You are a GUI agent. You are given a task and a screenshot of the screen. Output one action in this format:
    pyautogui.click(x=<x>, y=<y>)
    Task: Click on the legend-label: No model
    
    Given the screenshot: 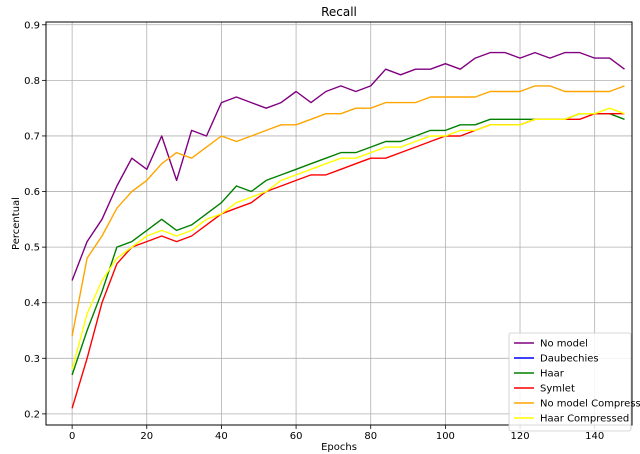 What is the action you would take?
    pyautogui.click(x=564, y=344)
    